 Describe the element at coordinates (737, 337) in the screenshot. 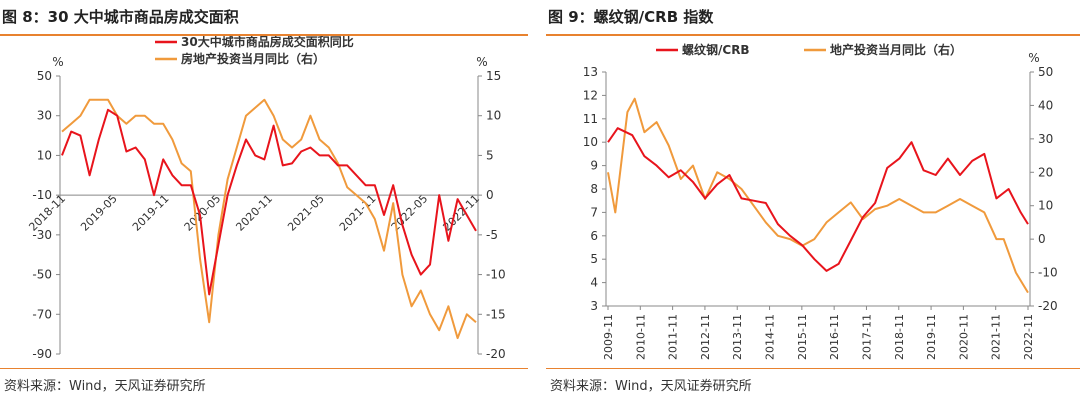

I see `x-tick-label: 2013-11` at that location.